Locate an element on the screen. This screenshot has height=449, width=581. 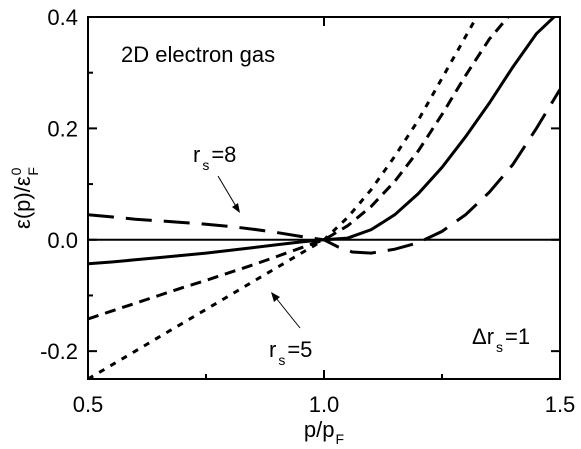
x-axis-title-main: p/p is located at coordinates (319, 429).